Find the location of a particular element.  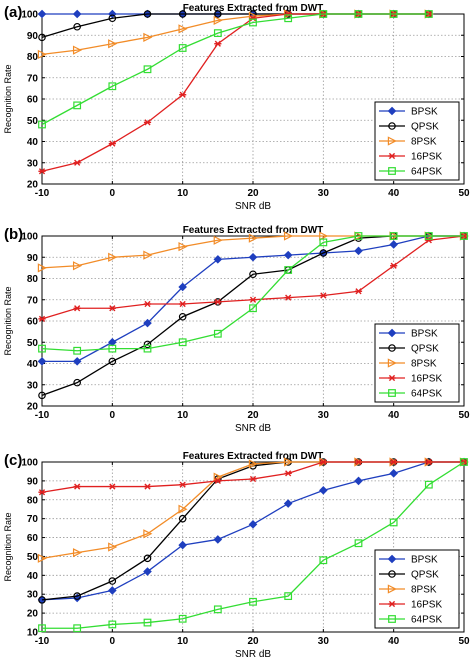

x-axis-label: SNR dB is located at coordinates (253, 428).